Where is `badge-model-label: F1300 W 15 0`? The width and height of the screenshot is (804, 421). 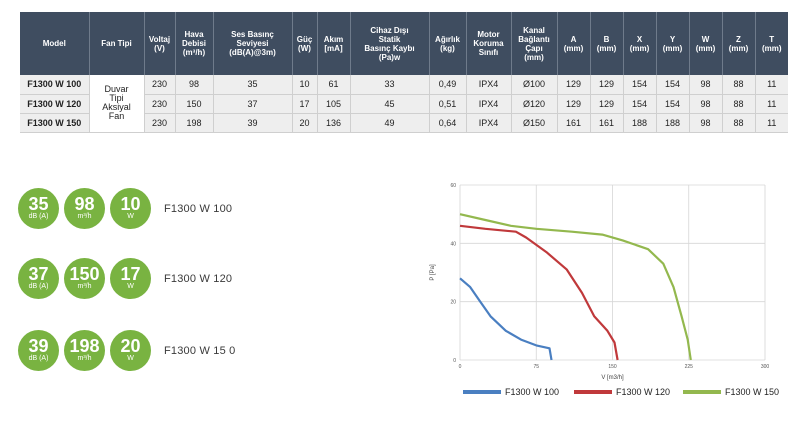
badge-model-label: F1300 W 15 0 is located at coordinates (200, 350).